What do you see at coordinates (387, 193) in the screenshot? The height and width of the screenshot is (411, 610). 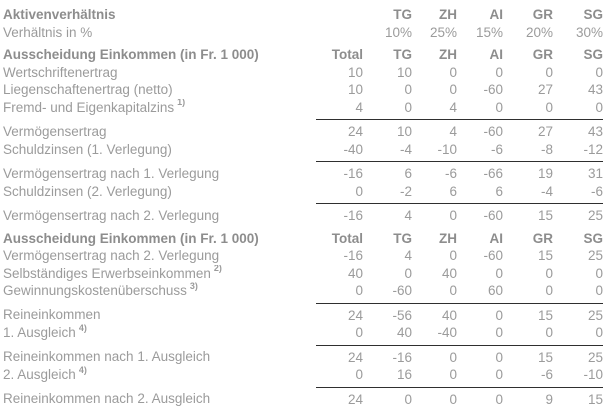 I see `cell-value: -2` at bounding box center [387, 193].